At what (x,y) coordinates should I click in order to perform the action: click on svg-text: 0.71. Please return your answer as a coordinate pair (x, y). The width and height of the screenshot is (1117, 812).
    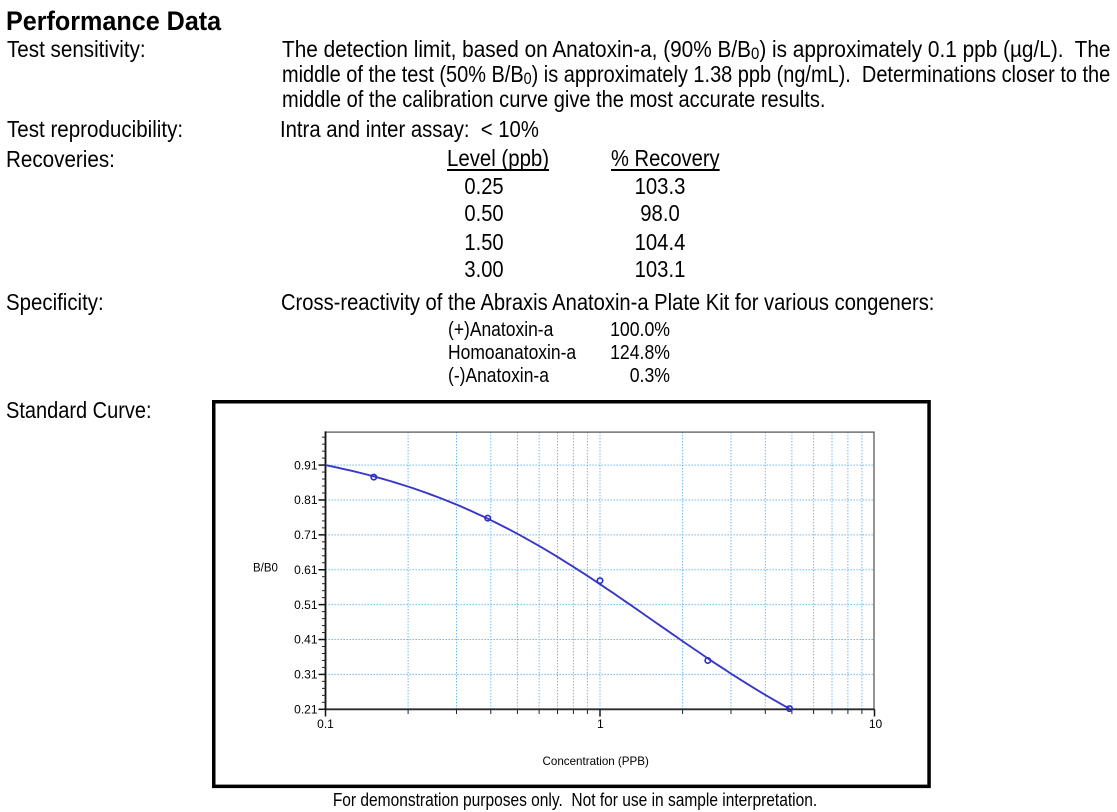
    Looking at the image, I should click on (306, 535).